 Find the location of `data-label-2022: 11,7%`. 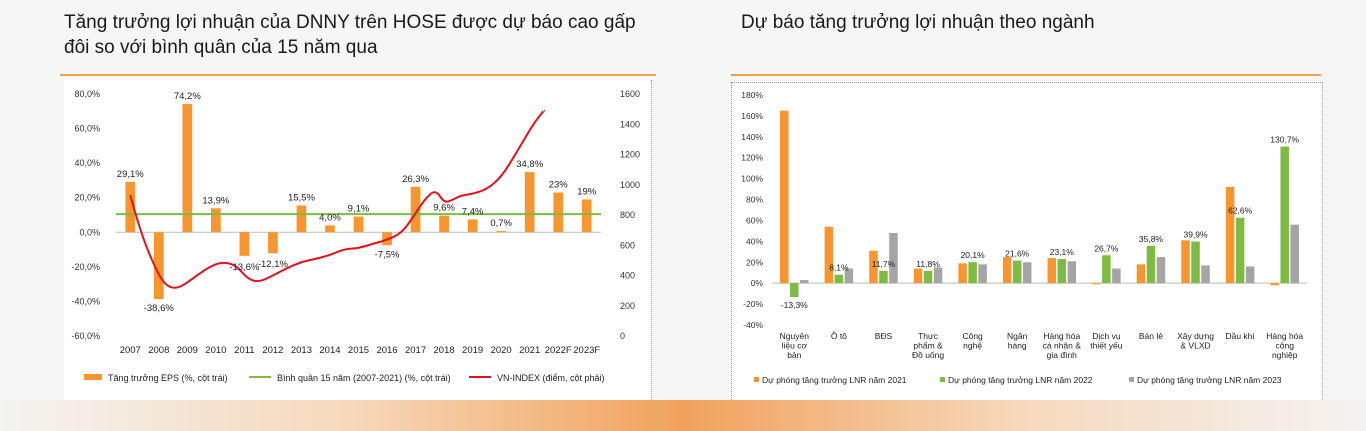

data-label-2022: 11,7% is located at coordinates (884, 264).